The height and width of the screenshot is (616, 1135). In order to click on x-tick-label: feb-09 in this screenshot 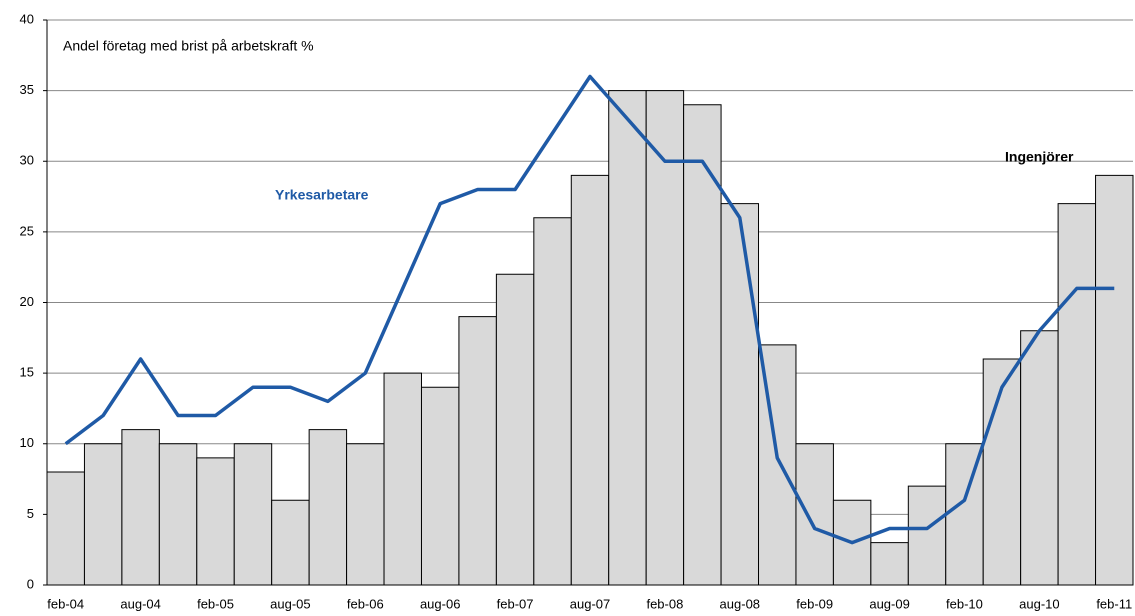, I will do `click(814, 603)`.